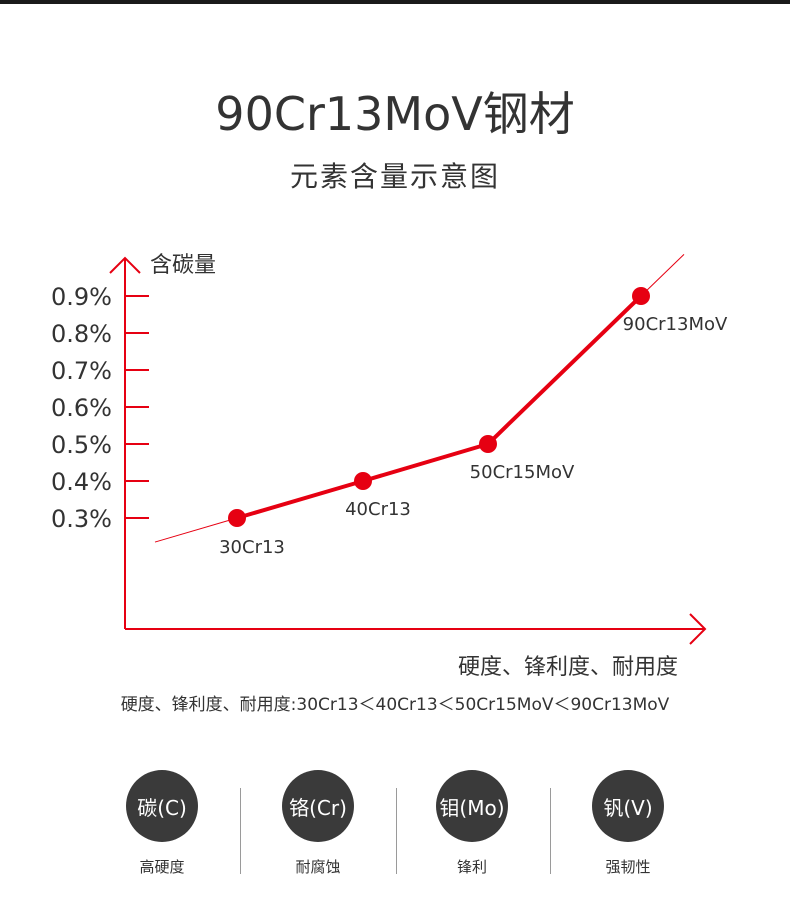 The height and width of the screenshot is (922, 790). I want to click on y-axis-ticks: 0.9% 0.8% 0.7% 0.6% 0.5% 0.4% 0.3%, so click(100, 408).